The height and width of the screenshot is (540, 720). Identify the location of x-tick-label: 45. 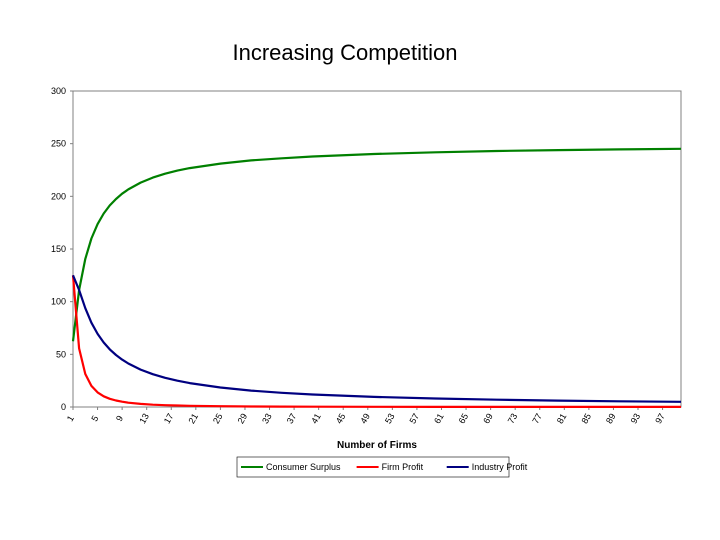
(341, 419).